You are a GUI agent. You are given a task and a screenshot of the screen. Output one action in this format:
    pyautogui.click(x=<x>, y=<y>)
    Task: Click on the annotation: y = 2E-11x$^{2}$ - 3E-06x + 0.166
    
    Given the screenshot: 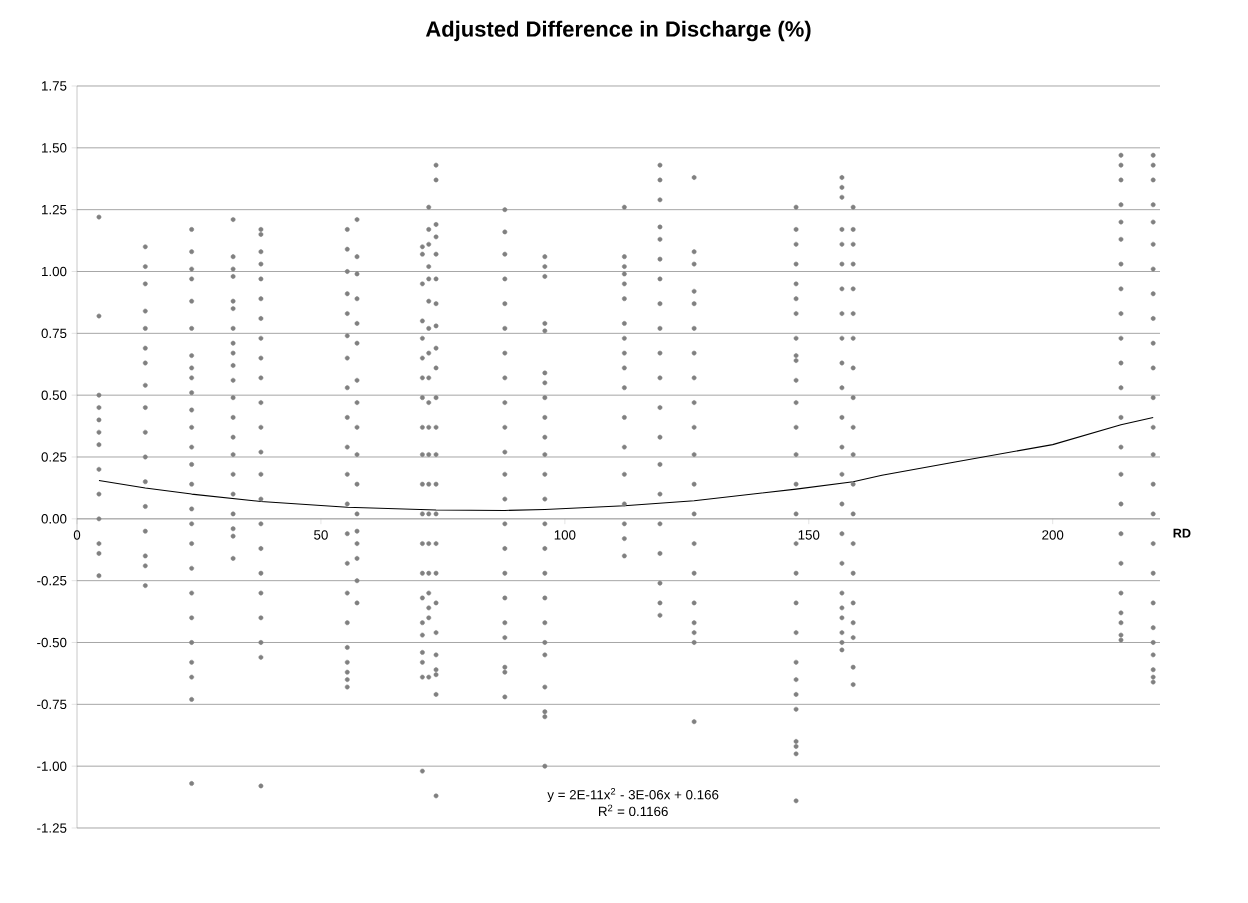 What is the action you would take?
    pyautogui.click(x=633, y=795)
    